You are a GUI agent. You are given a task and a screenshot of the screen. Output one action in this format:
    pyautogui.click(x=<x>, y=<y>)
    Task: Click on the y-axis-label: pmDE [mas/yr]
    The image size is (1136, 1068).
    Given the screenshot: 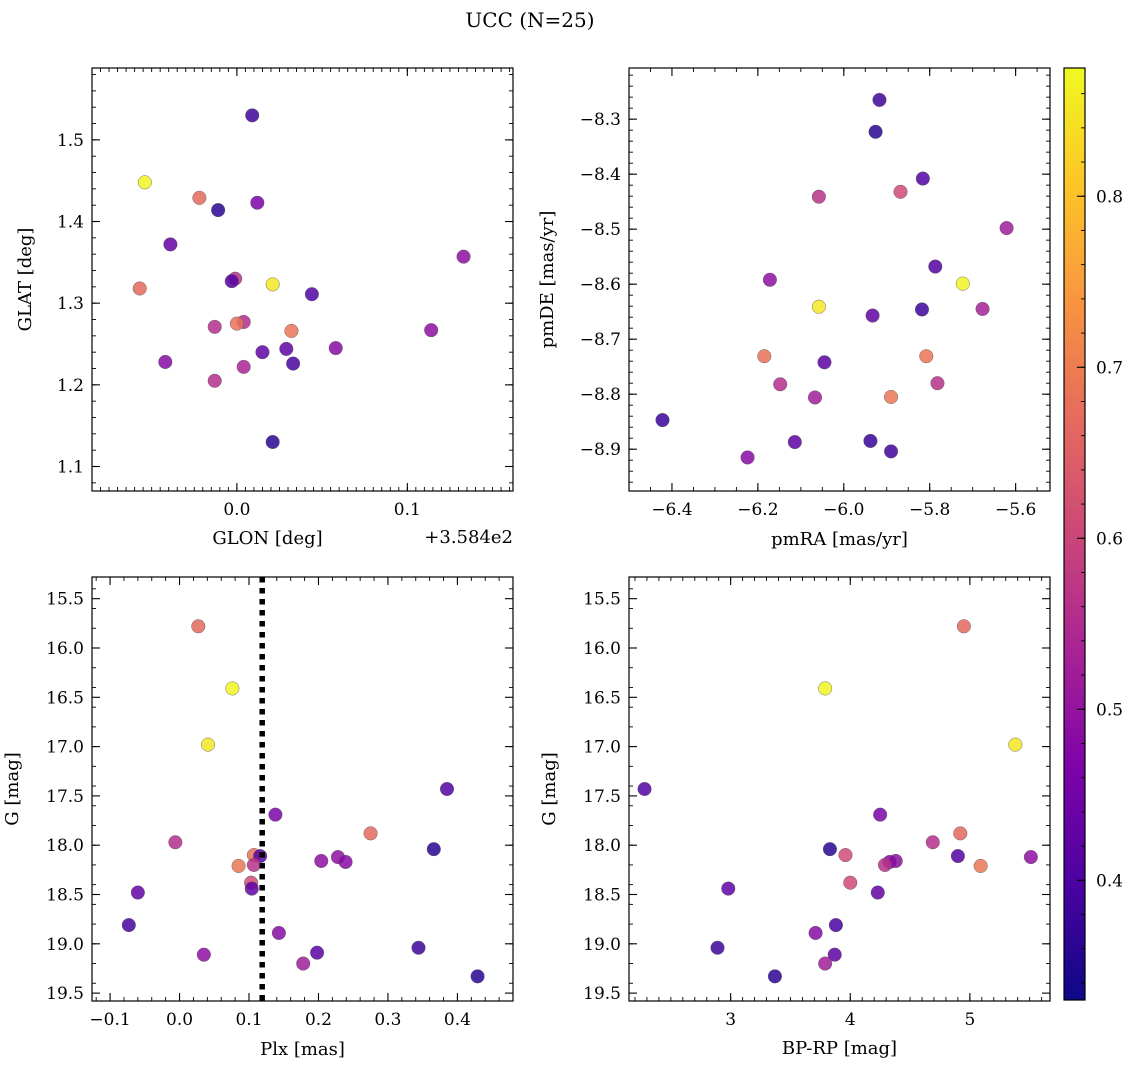 What is the action you would take?
    pyautogui.click(x=547, y=280)
    